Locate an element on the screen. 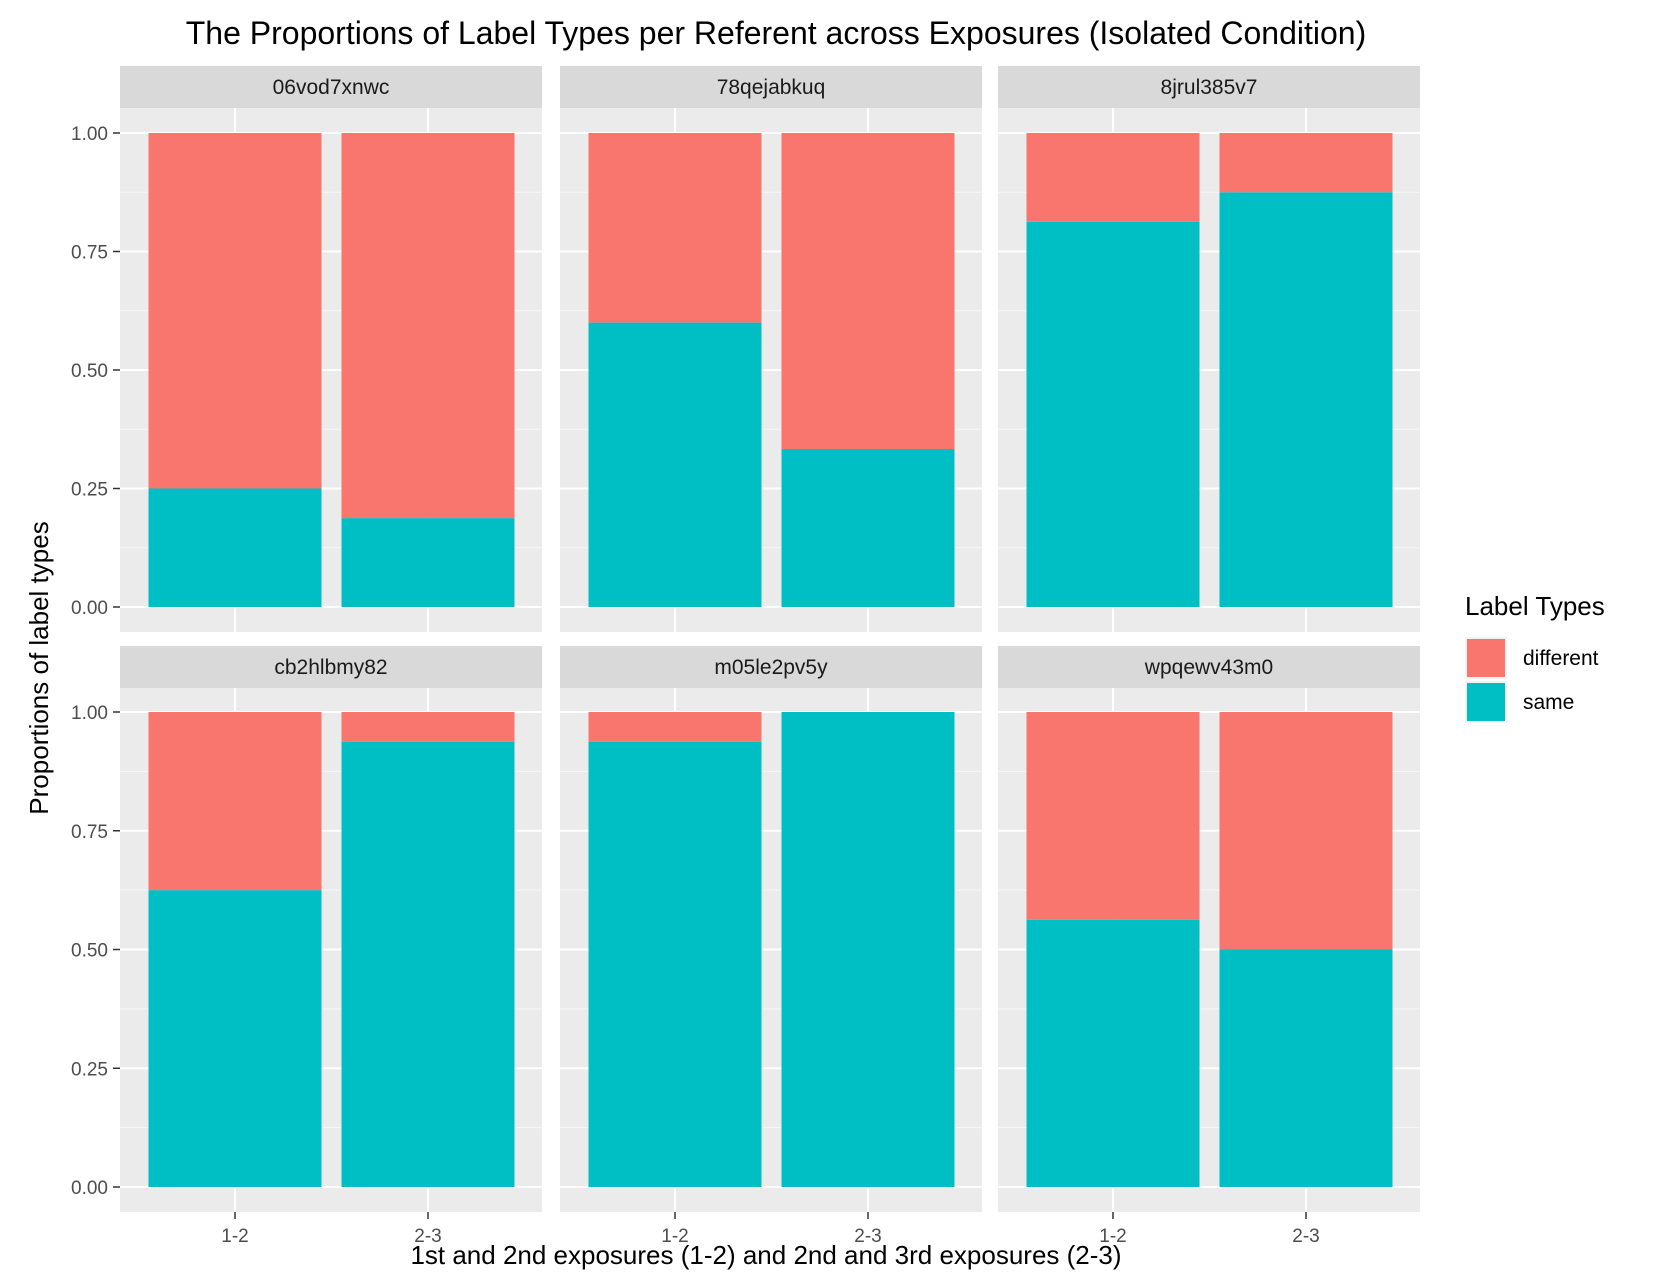 Image resolution: width=1660 pixels, height=1272 pixels. facet-panel: 78qejabkuq is located at coordinates (771, 349).